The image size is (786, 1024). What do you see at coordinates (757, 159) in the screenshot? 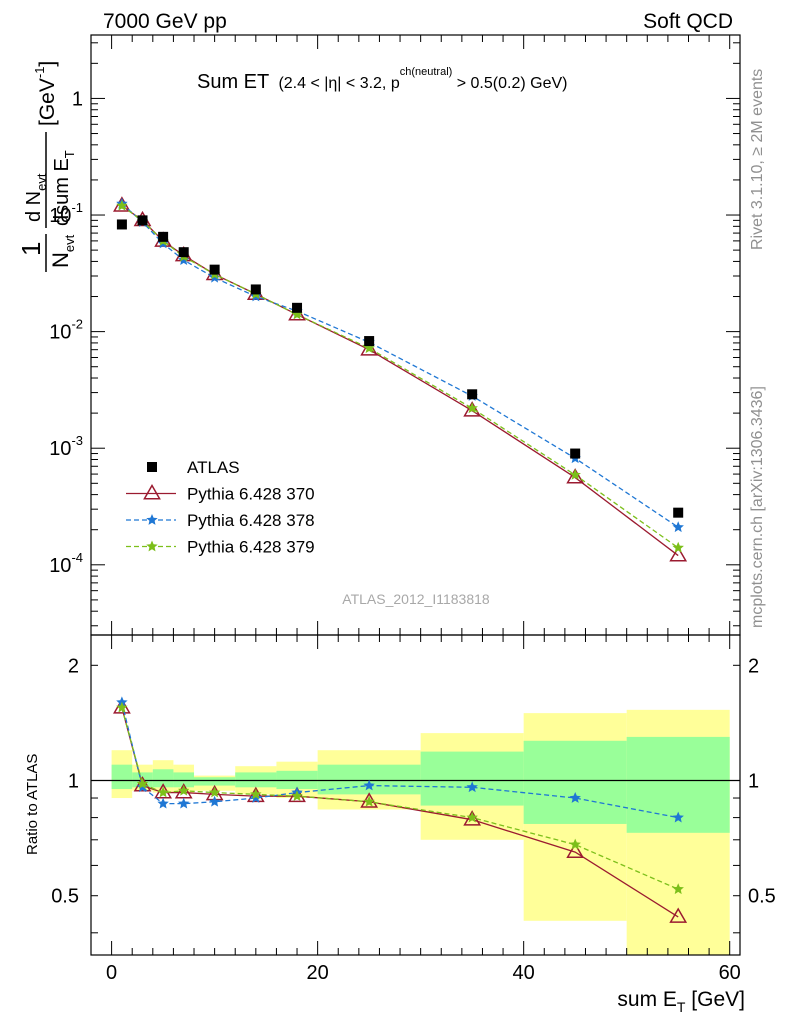
I see `rivet-label: Rivet 3.1.10, ≥ 2M events` at bounding box center [757, 159].